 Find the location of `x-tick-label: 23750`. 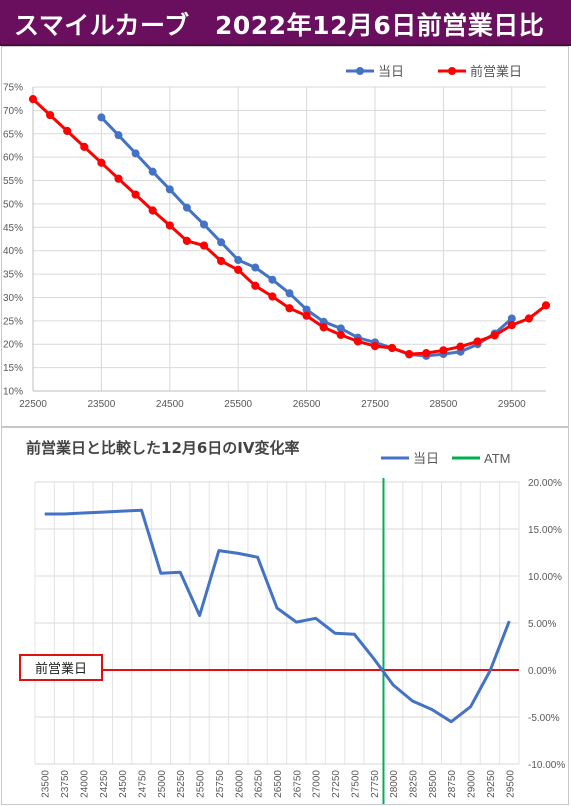

x-tick-label: 23750 is located at coordinates (65, 784).